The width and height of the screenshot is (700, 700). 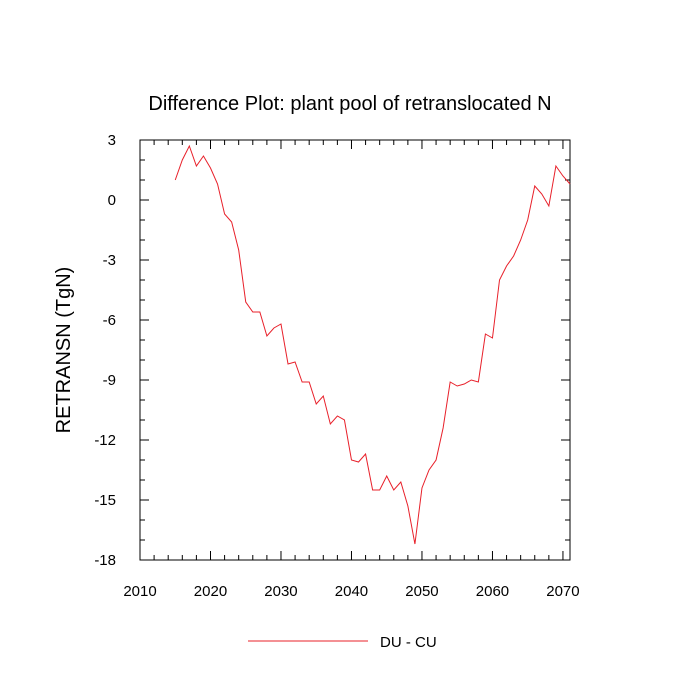 I want to click on y-tick-label: -9, so click(x=109, y=380).